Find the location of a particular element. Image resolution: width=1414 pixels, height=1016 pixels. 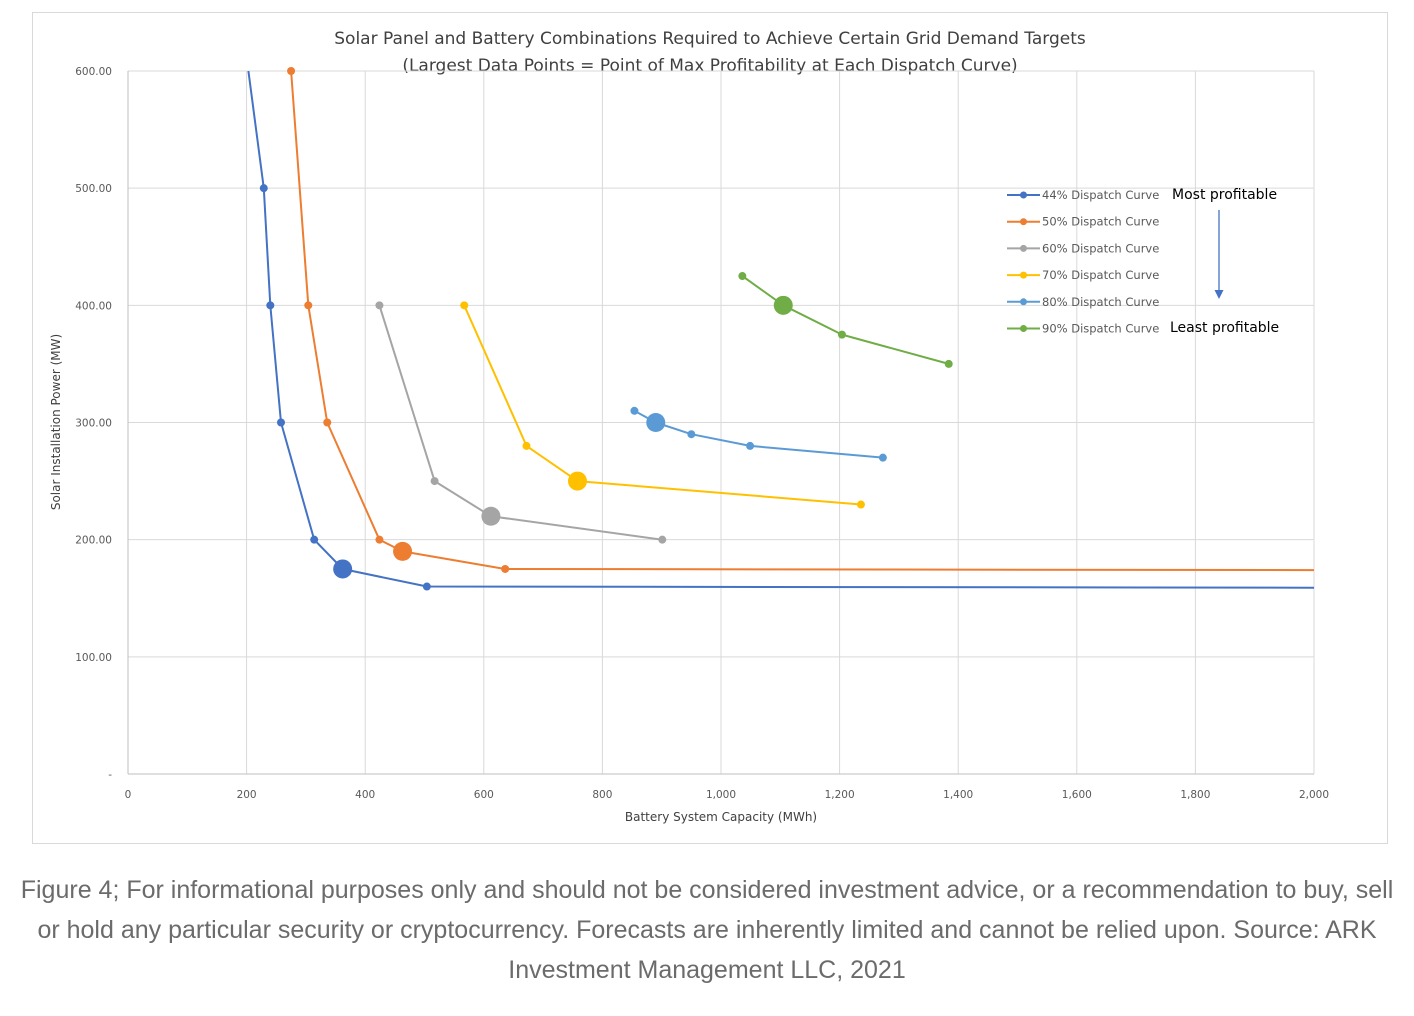

y-tick-label: 600.00 is located at coordinates (93, 72).